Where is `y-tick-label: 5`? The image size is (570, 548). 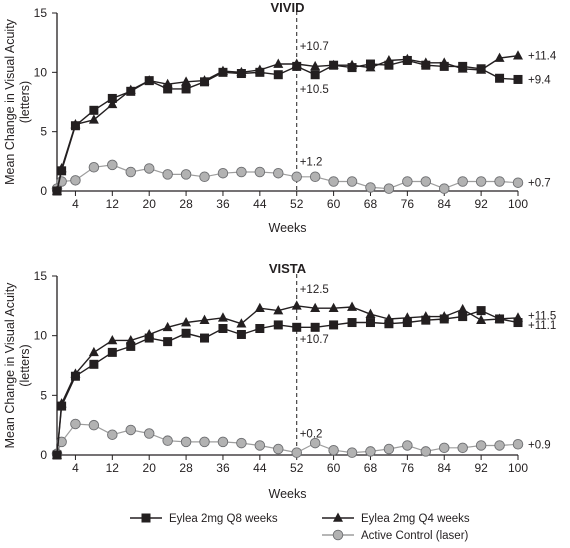 y-tick-label: 5 is located at coordinates (43, 395).